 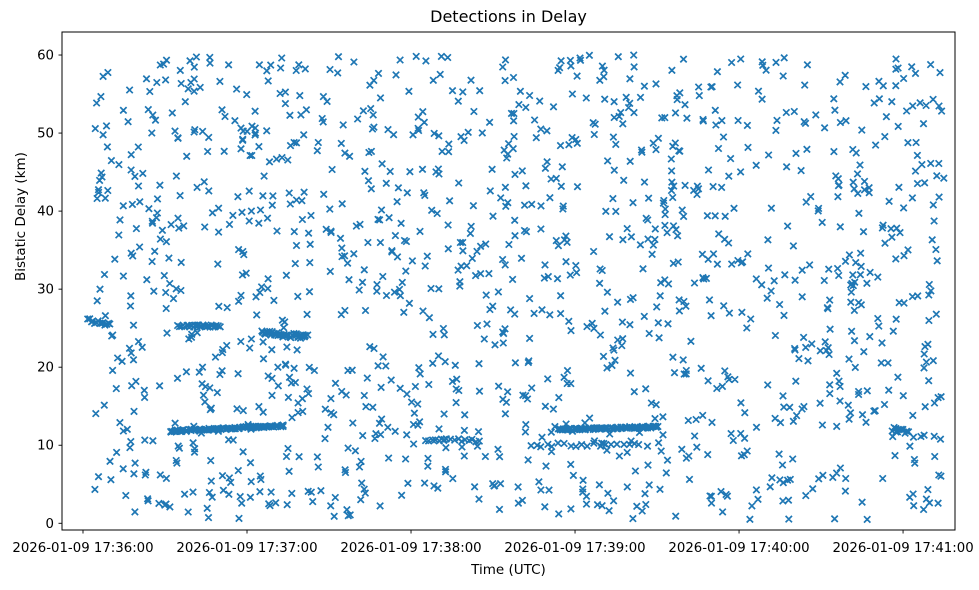 I want to click on y-tick-label: 10, so click(x=45, y=446).